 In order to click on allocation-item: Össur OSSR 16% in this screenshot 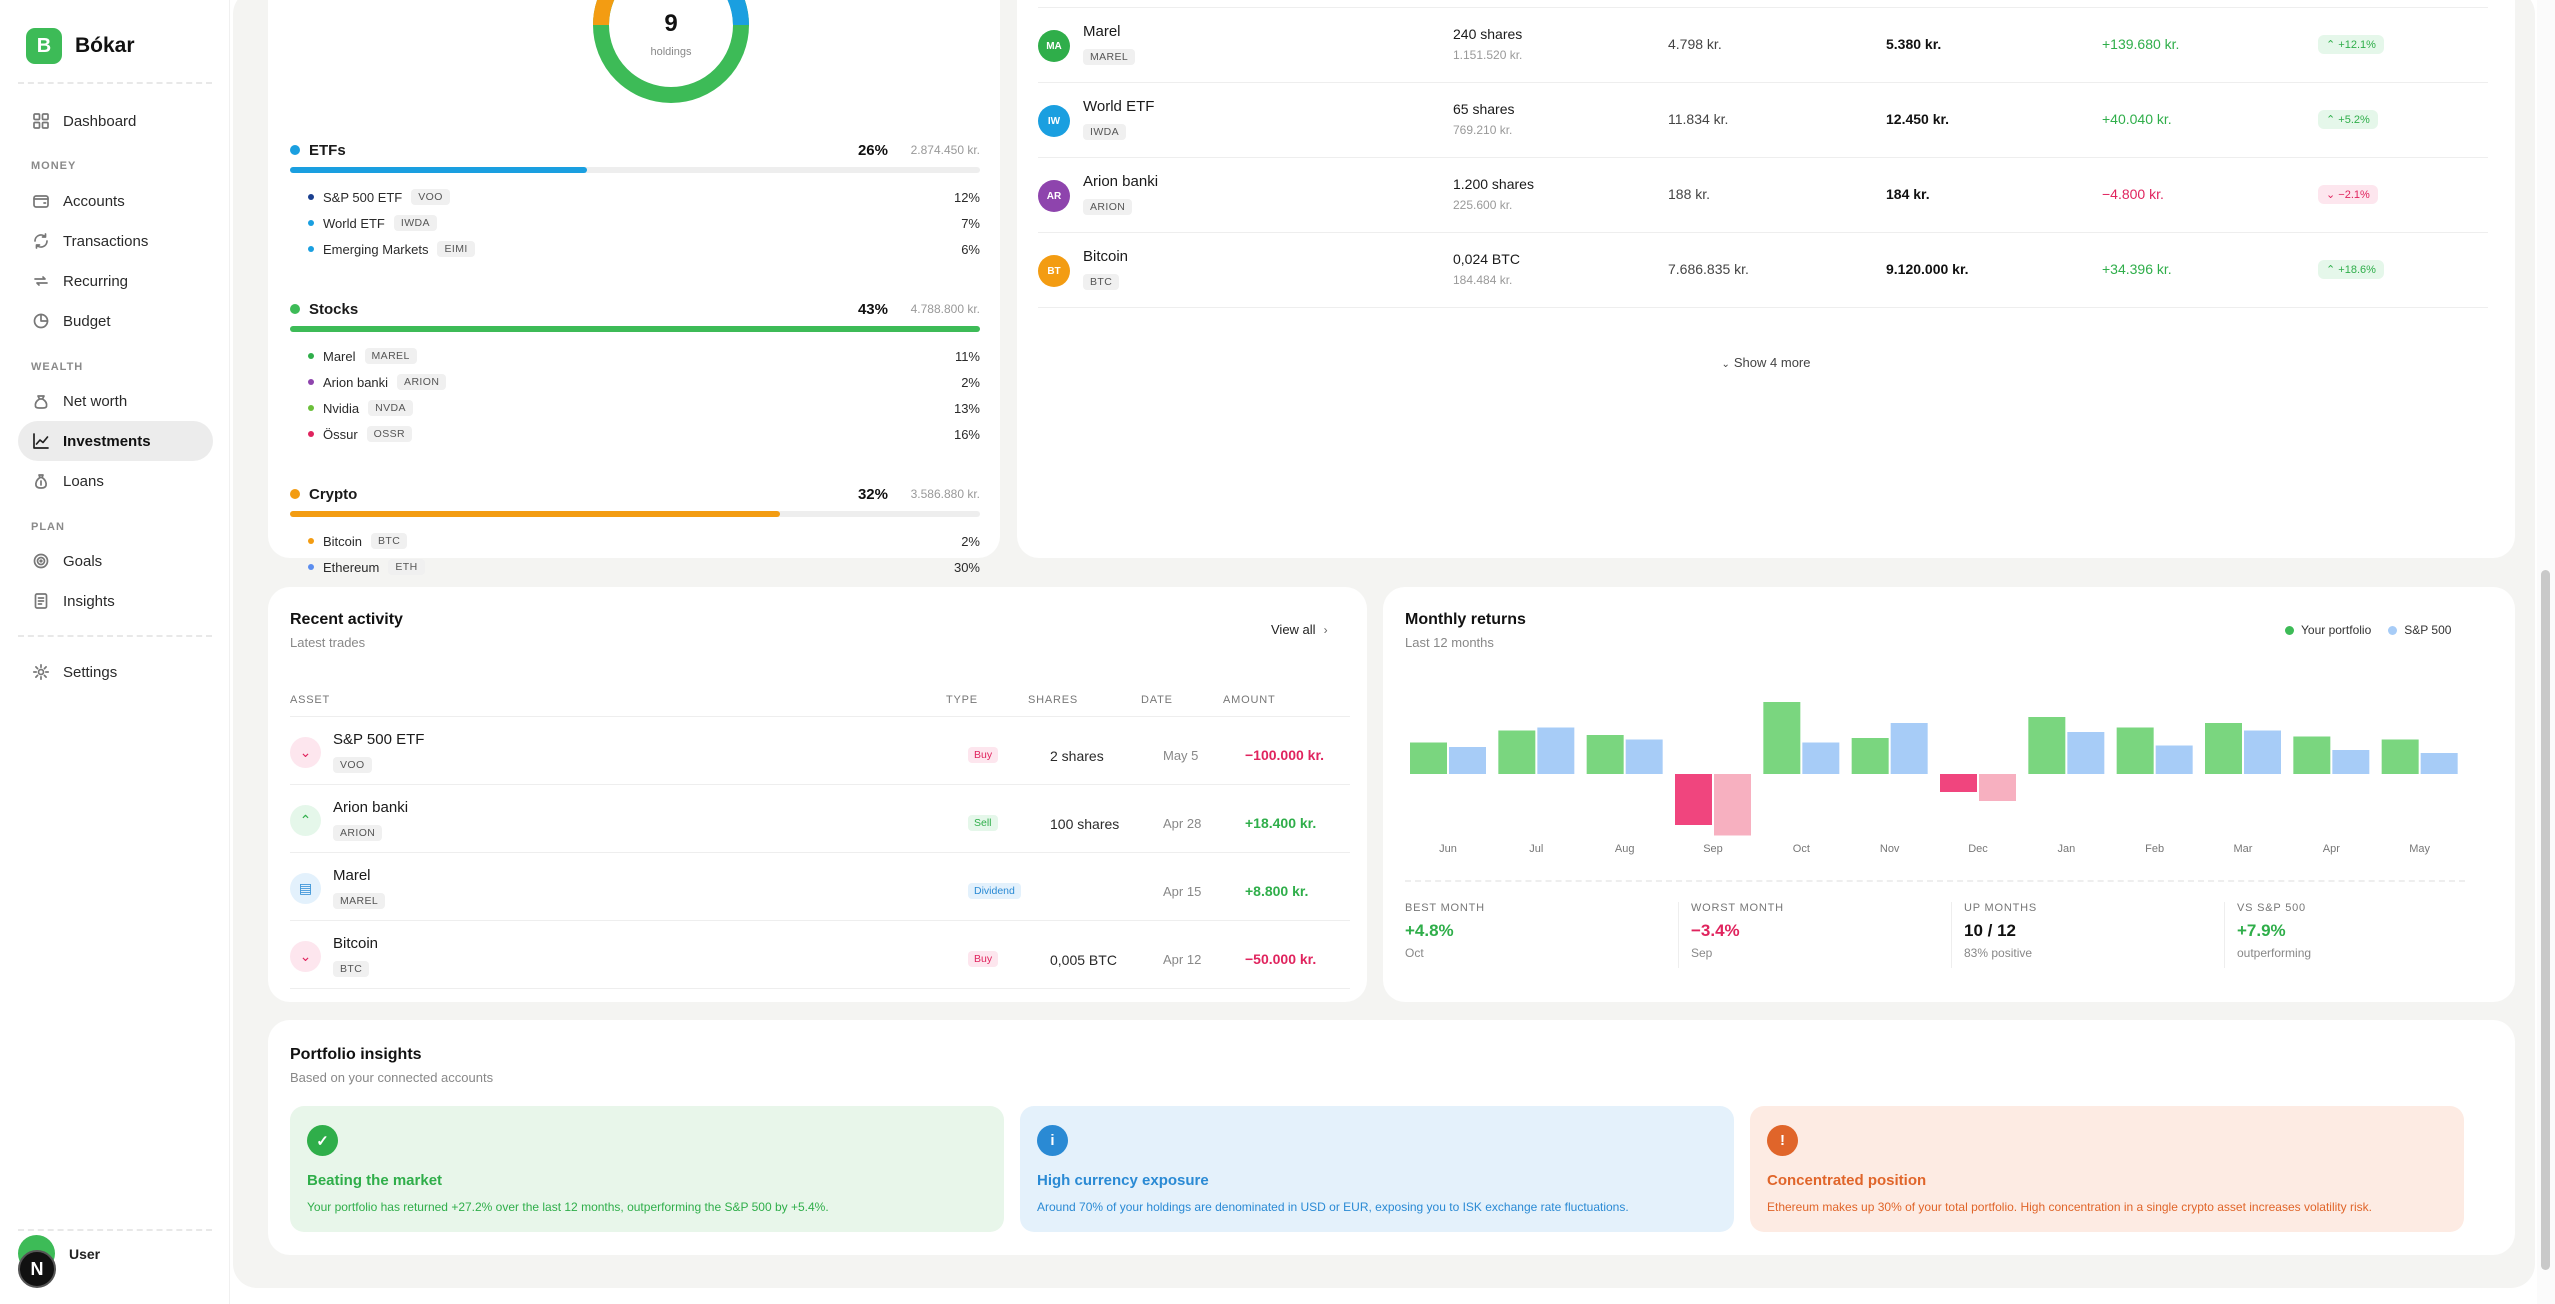, I will do `click(644, 434)`.